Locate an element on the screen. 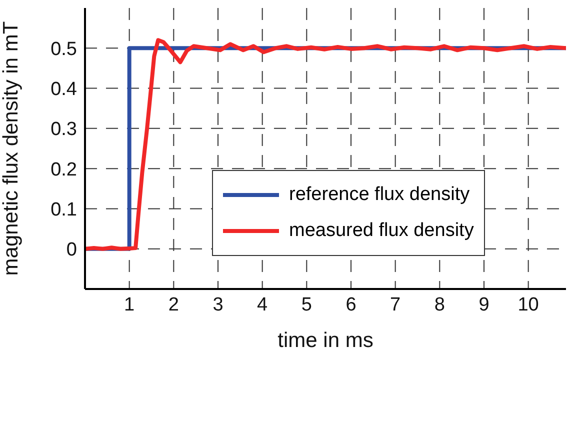  y-tick-label: 0.3 is located at coordinates (63, 129).